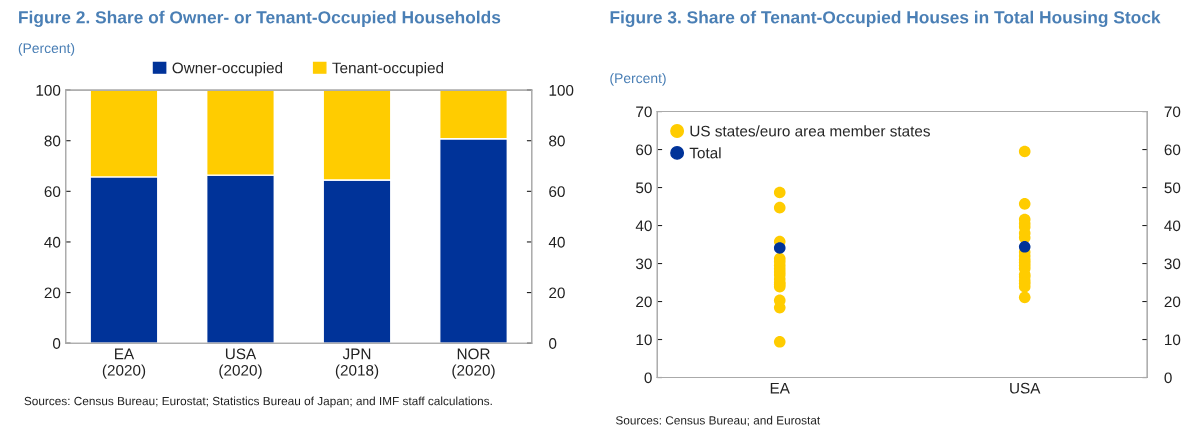 The image size is (1195, 429). Describe the element at coordinates (357, 363) in the screenshot. I see `x-tick-label: JPN (2018)` at that location.